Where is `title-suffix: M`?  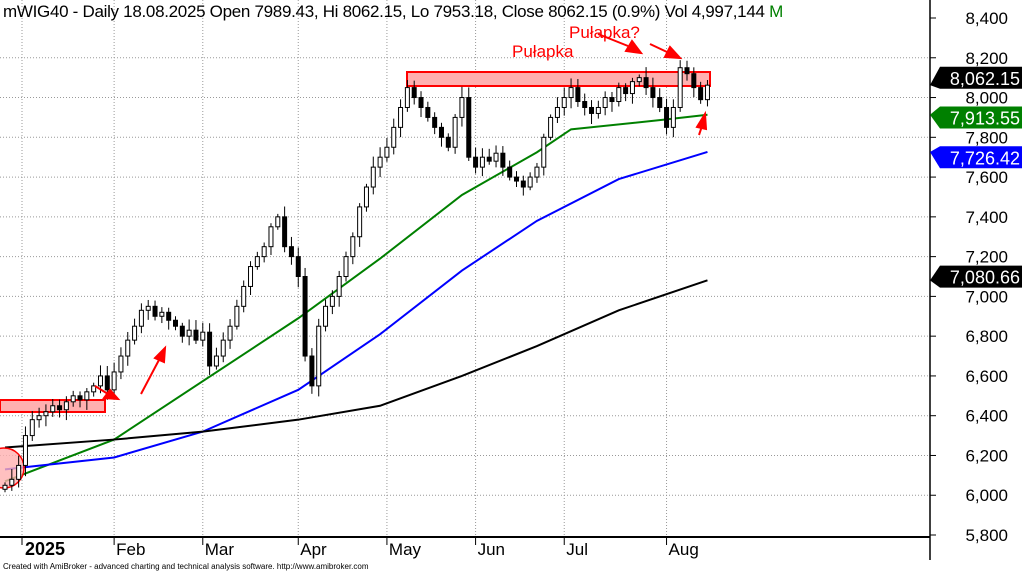 title-suffix: M is located at coordinates (776, 11).